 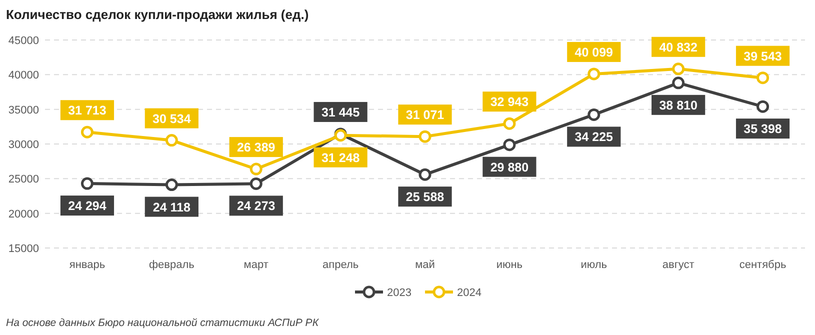 I want to click on data-label: 30 534, so click(x=171, y=119).